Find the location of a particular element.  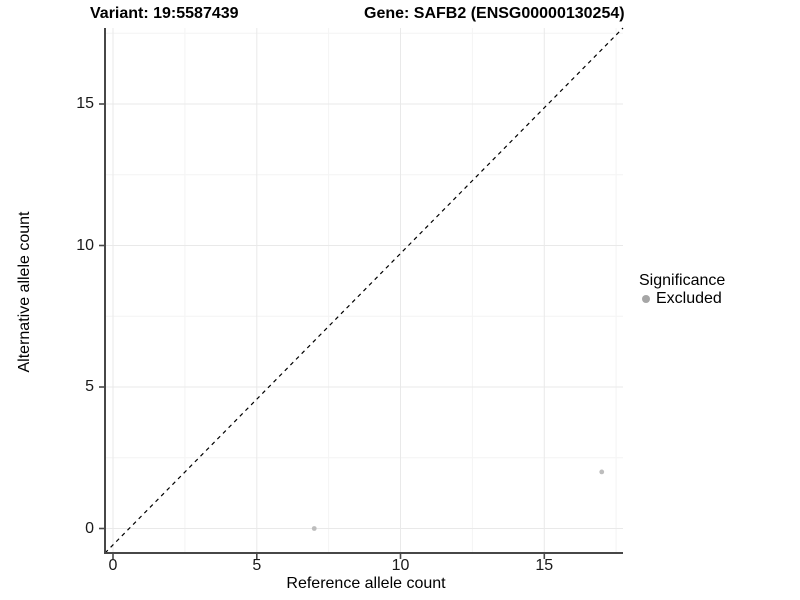

excluded-point-icon is located at coordinates (646, 299).